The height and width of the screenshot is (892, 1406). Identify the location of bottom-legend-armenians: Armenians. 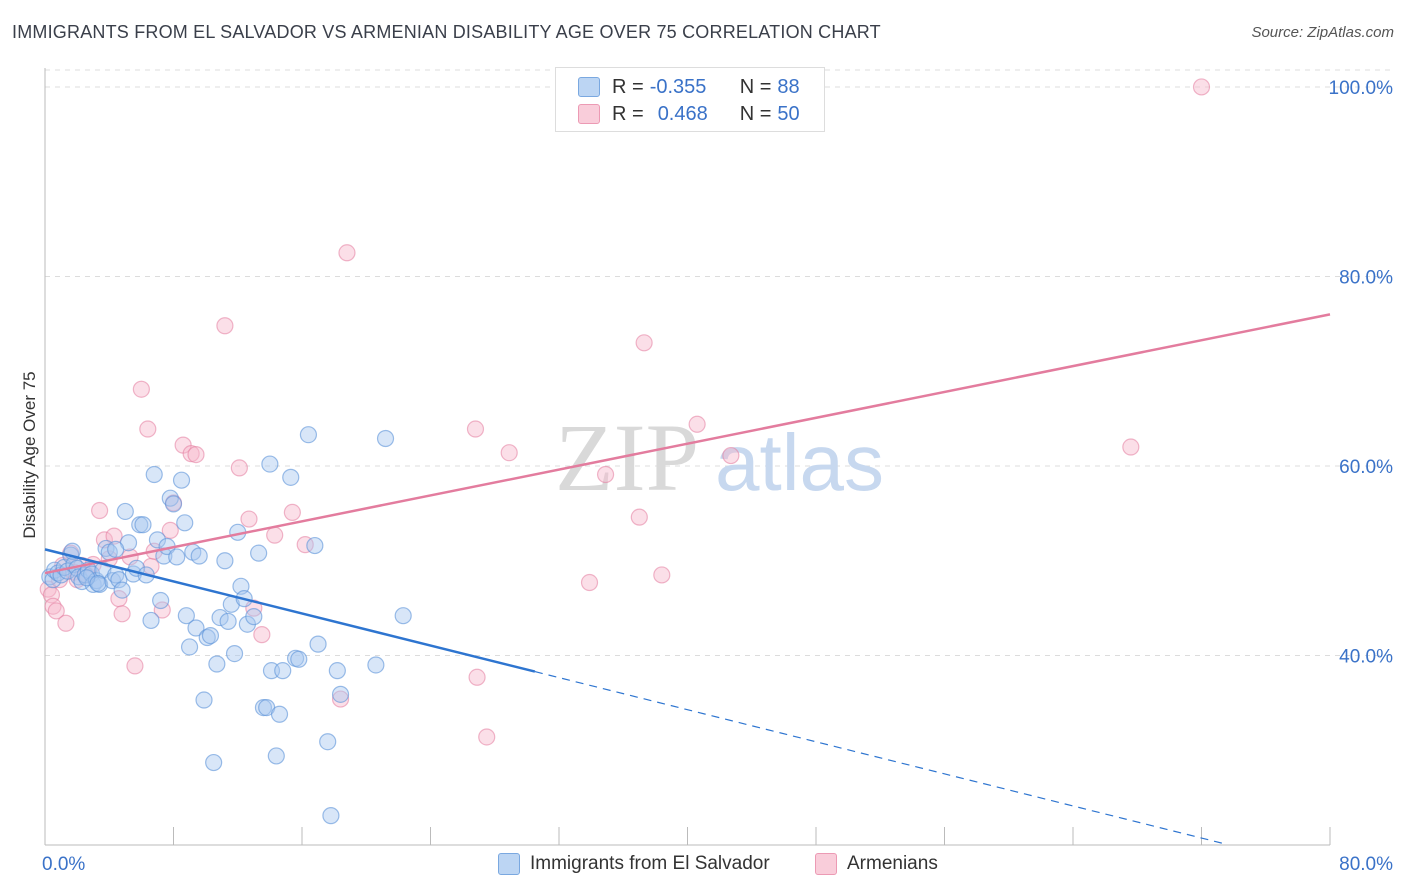
(876, 864).